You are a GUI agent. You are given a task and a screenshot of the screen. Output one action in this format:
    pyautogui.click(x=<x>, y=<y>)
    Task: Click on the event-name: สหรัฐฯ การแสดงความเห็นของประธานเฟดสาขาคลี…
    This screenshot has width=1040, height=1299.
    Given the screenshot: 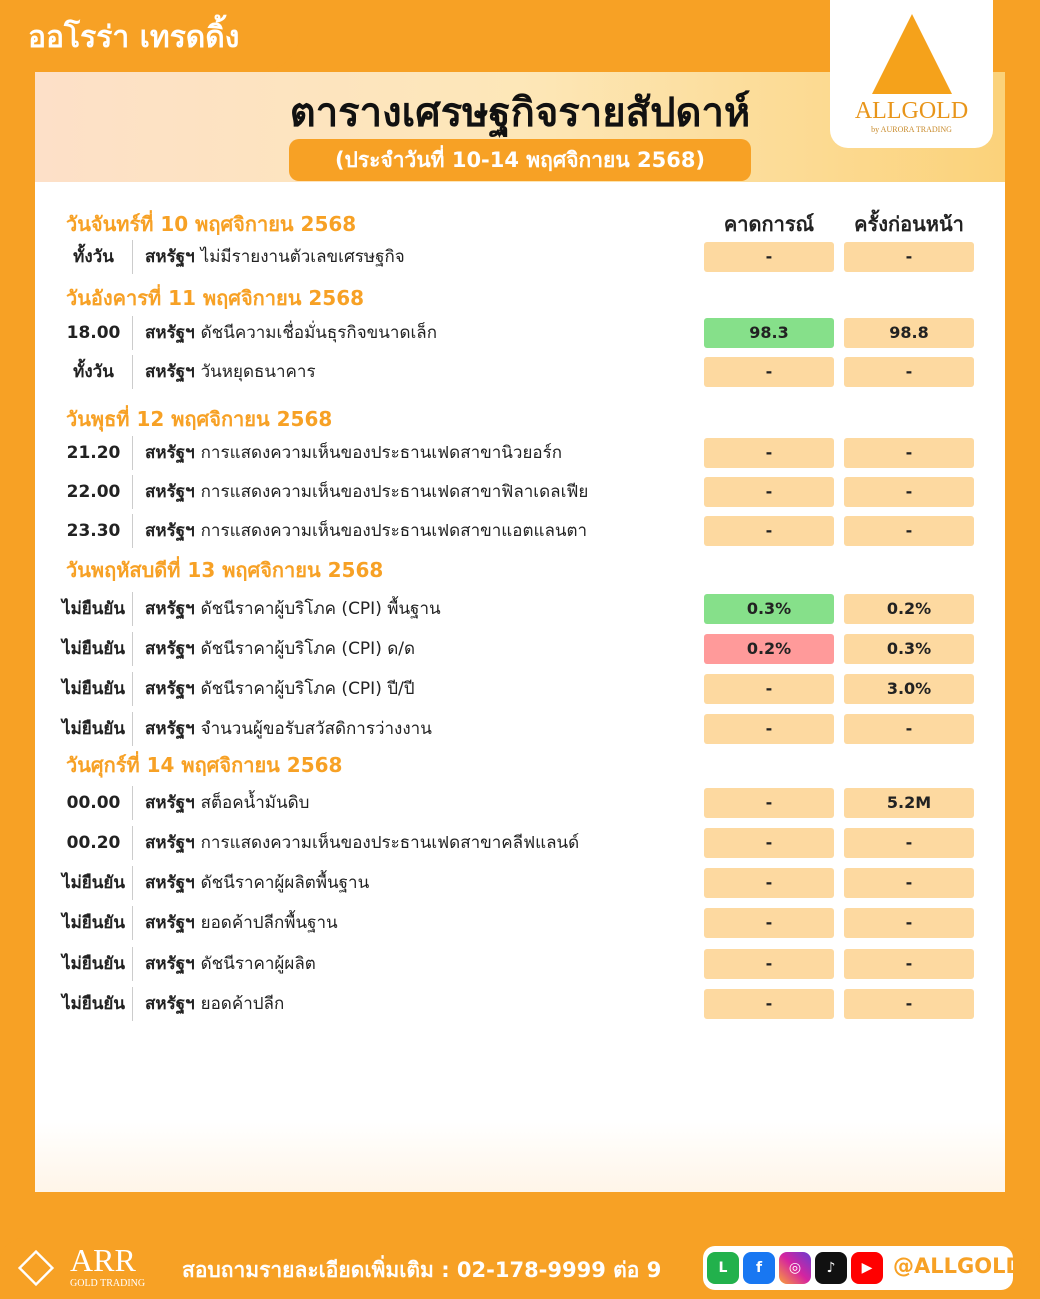 What is the action you would take?
    pyautogui.click(x=362, y=843)
    